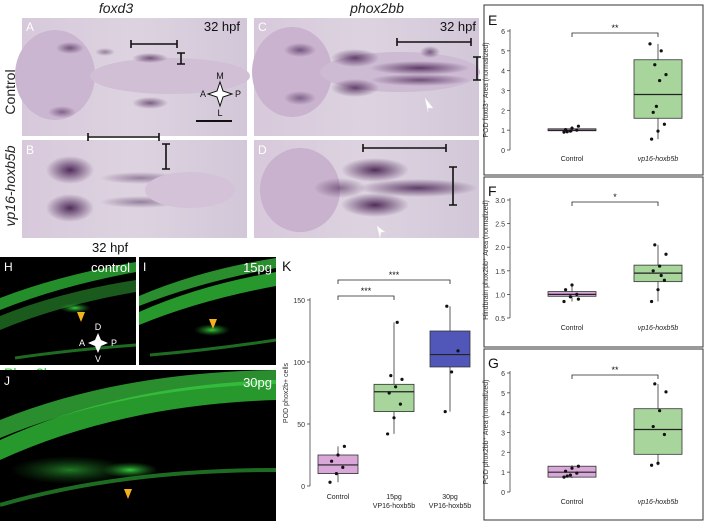  I want to click on measure-bar-D, so click(409, 175).